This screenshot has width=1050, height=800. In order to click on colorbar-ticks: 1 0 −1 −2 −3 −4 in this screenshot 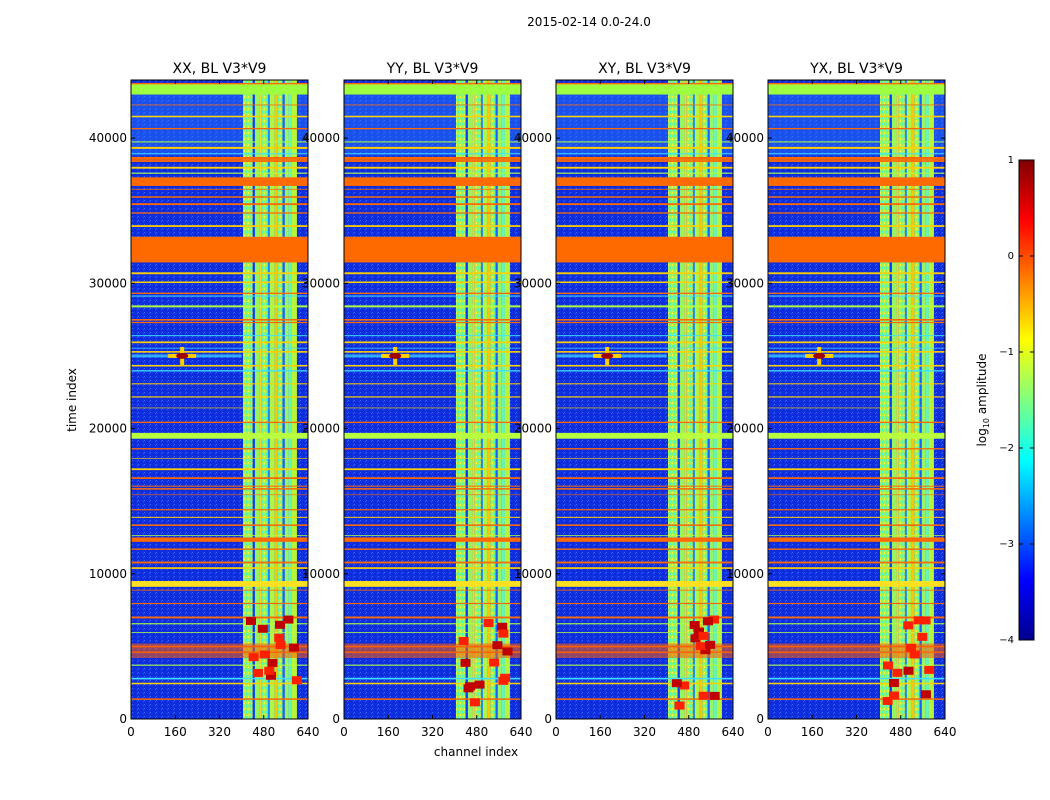, I will do `click(1016, 400)`.